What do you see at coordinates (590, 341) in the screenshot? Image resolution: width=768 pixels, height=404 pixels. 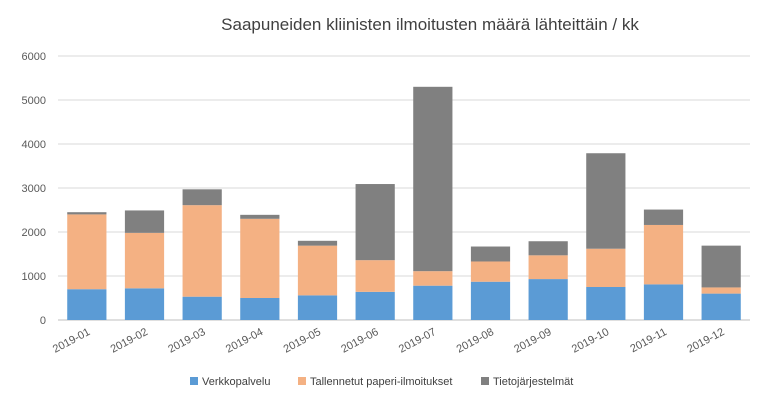 I see `x-tick-label: 2019-10` at bounding box center [590, 341].